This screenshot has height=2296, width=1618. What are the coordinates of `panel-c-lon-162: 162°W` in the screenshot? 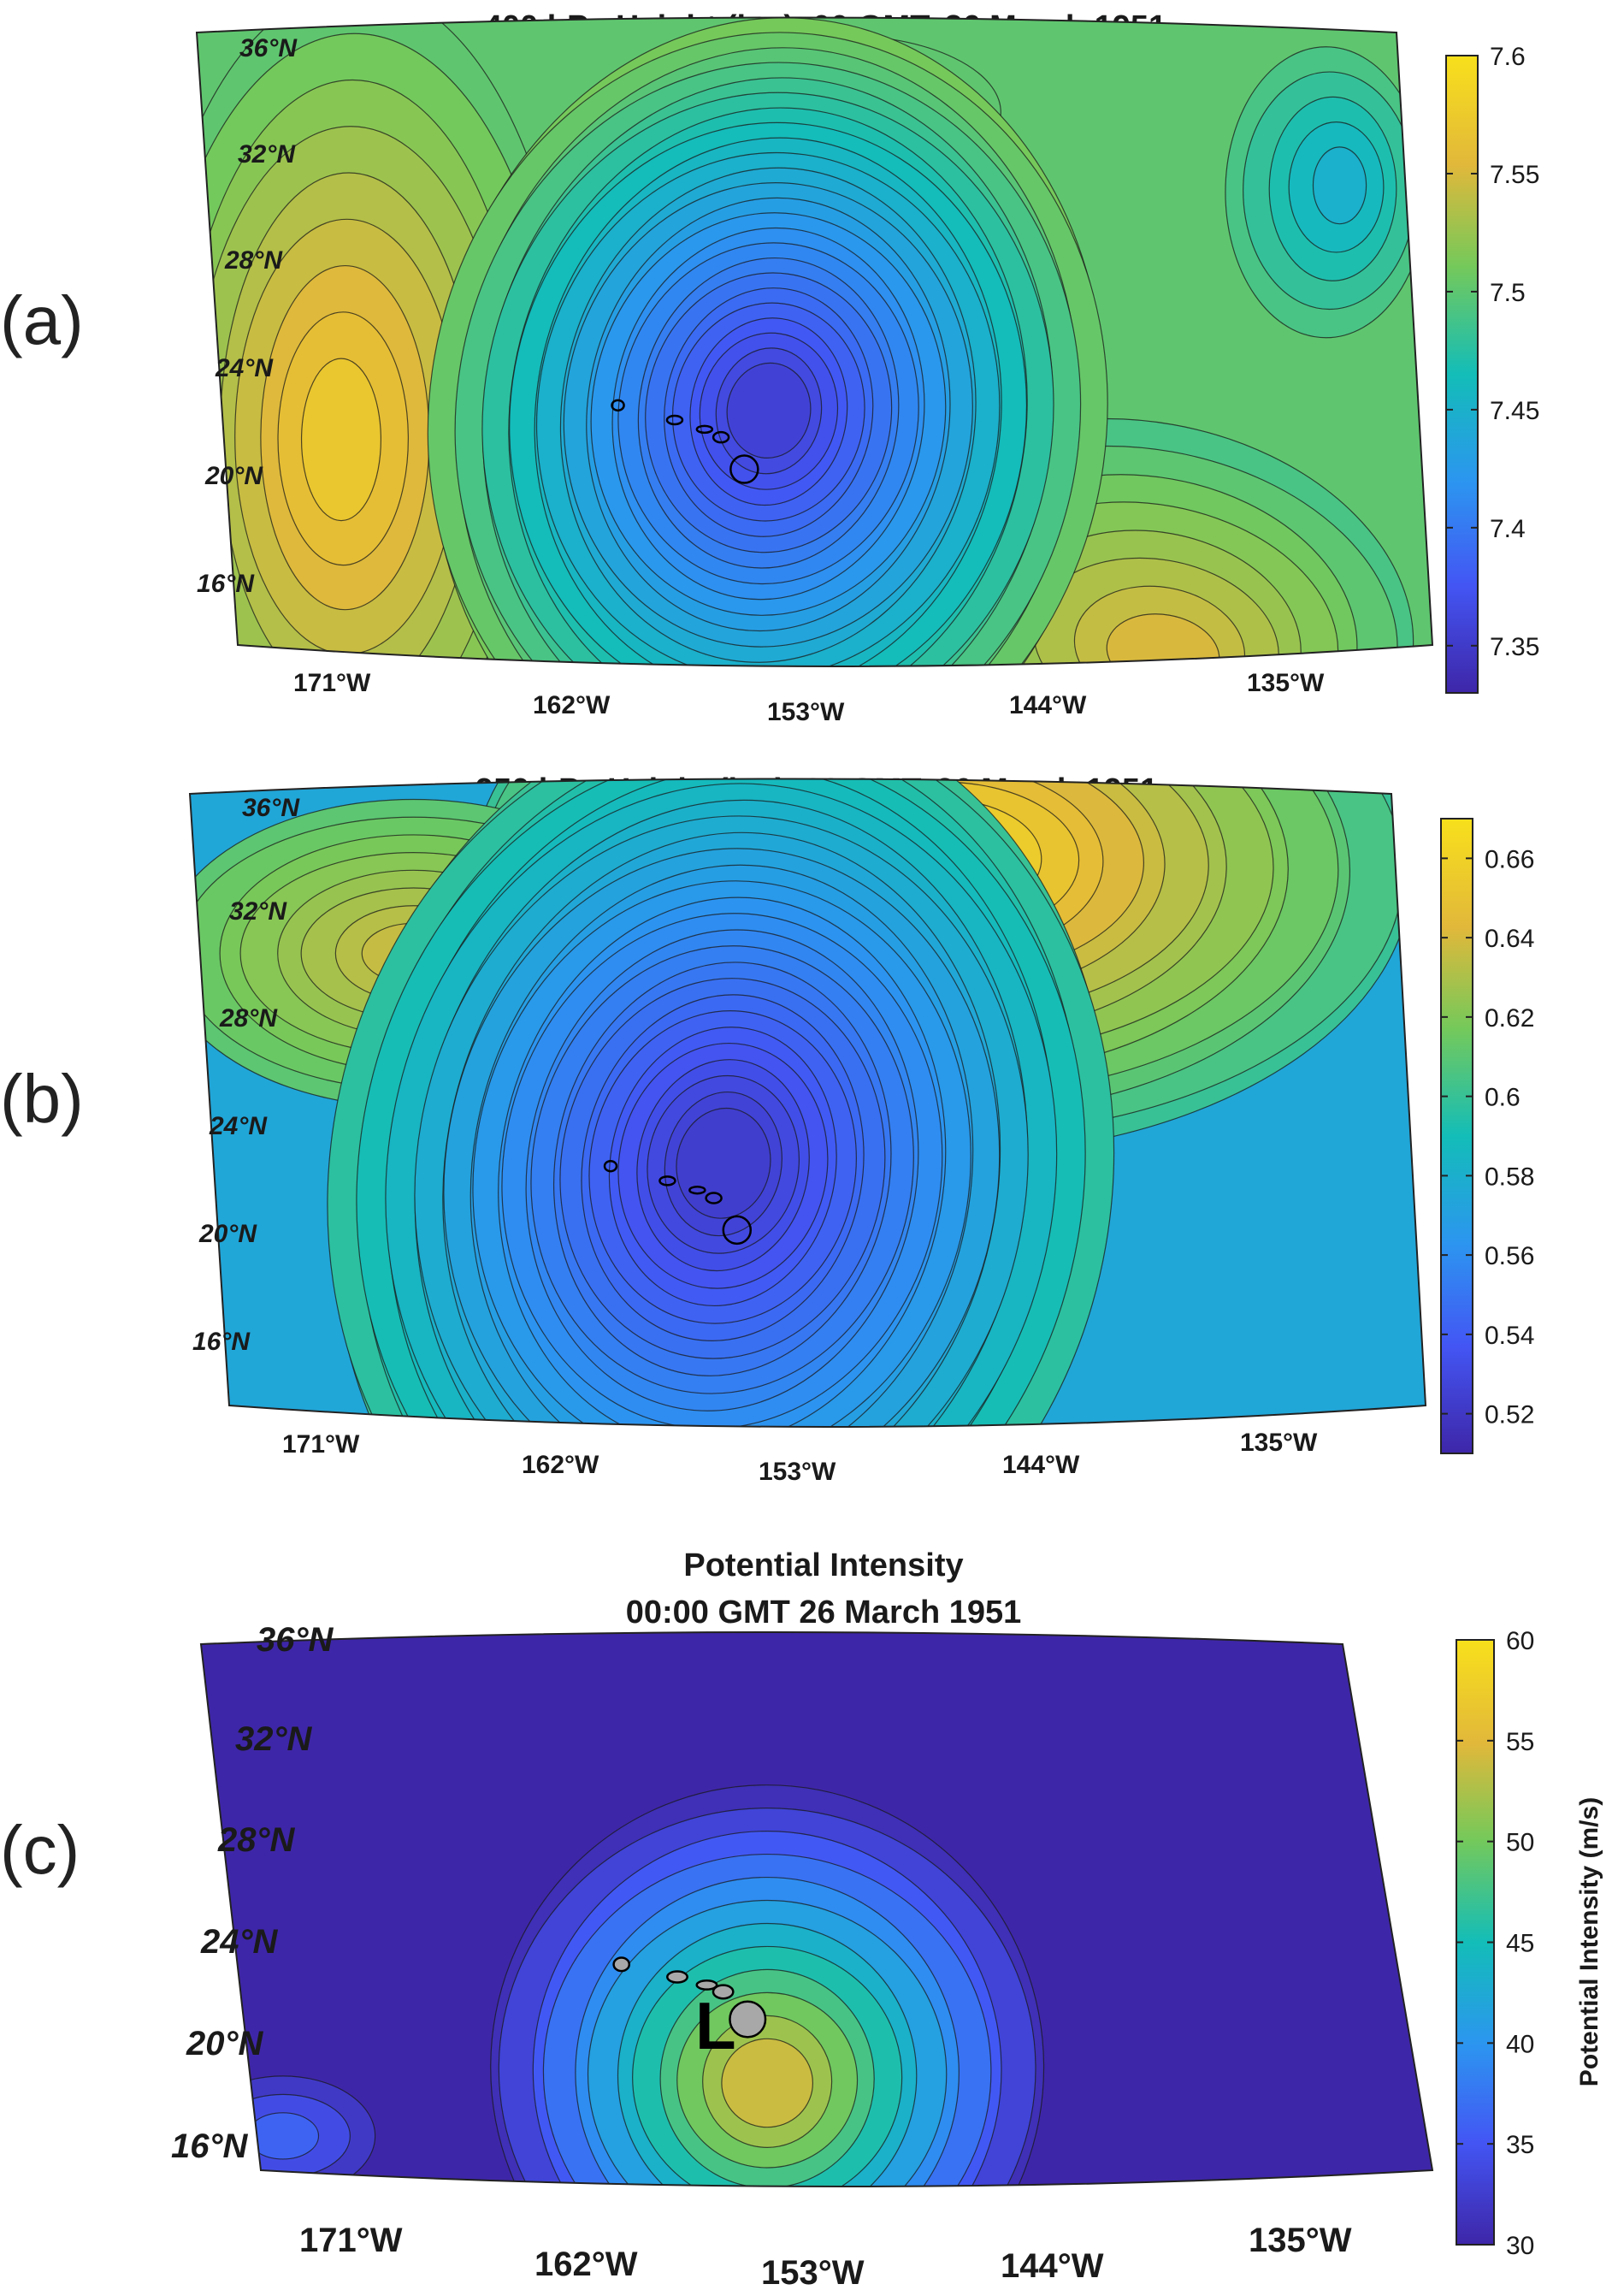 It's located at (586, 2264).